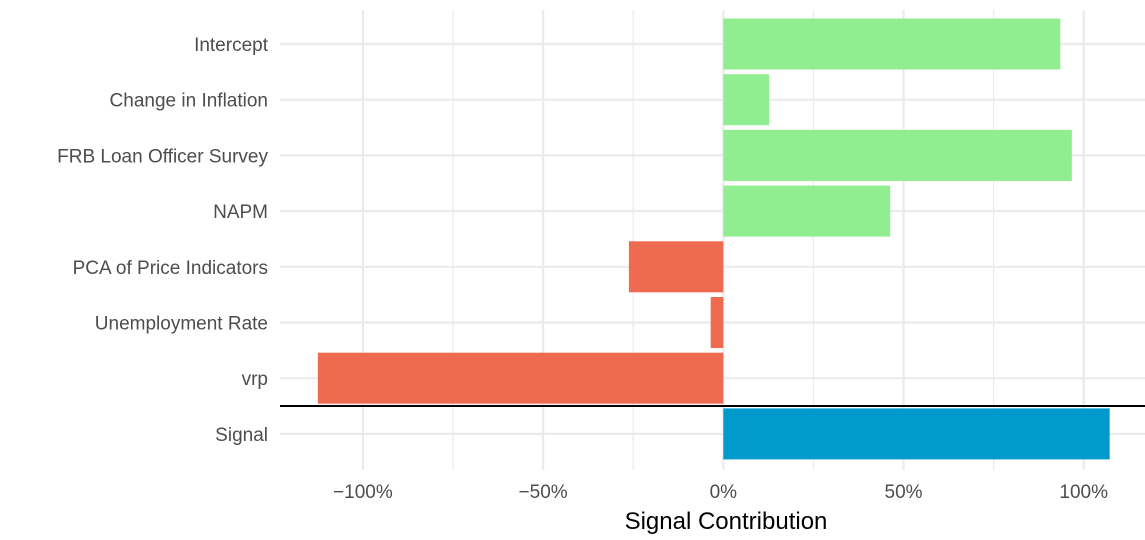  Describe the element at coordinates (255, 379) in the screenshot. I see `y-tick-label: vrp` at that location.